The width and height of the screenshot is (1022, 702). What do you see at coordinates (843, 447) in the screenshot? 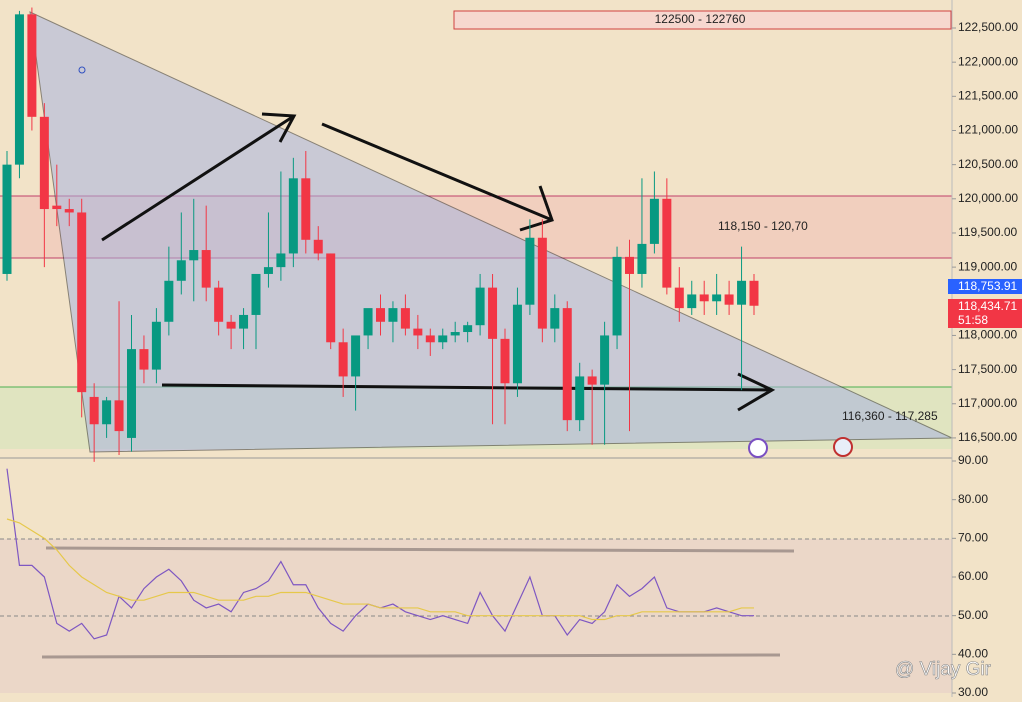
I see `flag-icon` at bounding box center [843, 447].